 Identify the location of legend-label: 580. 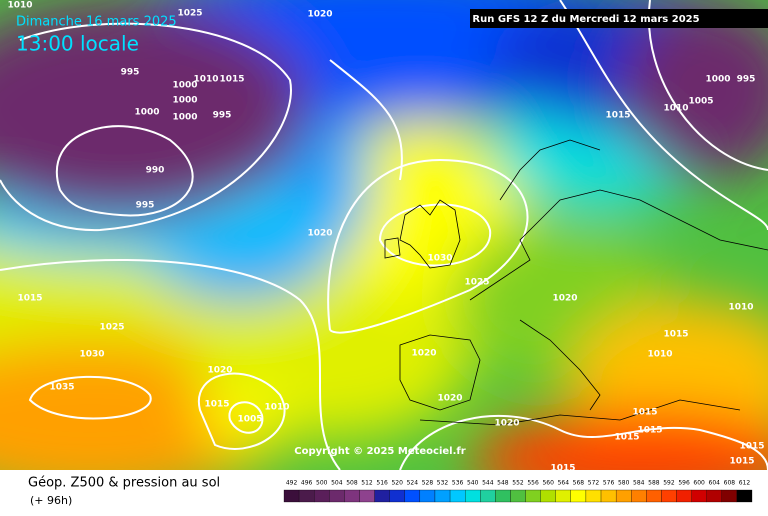
(624, 483).